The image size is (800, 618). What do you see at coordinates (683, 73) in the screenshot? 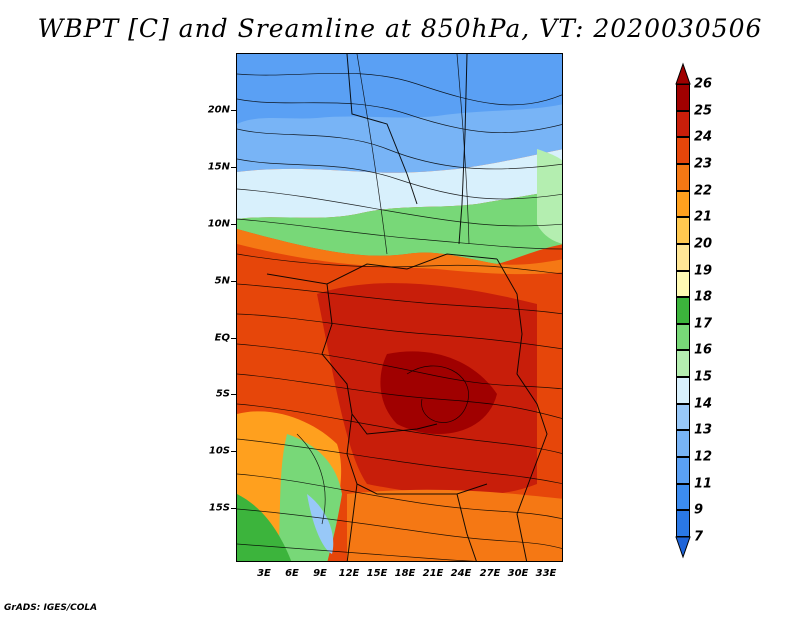
I see `colorbar-top-arrow` at bounding box center [683, 73].